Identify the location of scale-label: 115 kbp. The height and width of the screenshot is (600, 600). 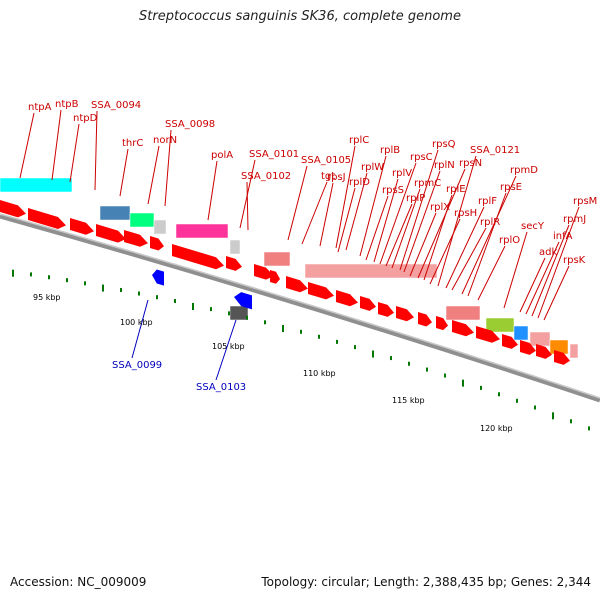
(408, 400).